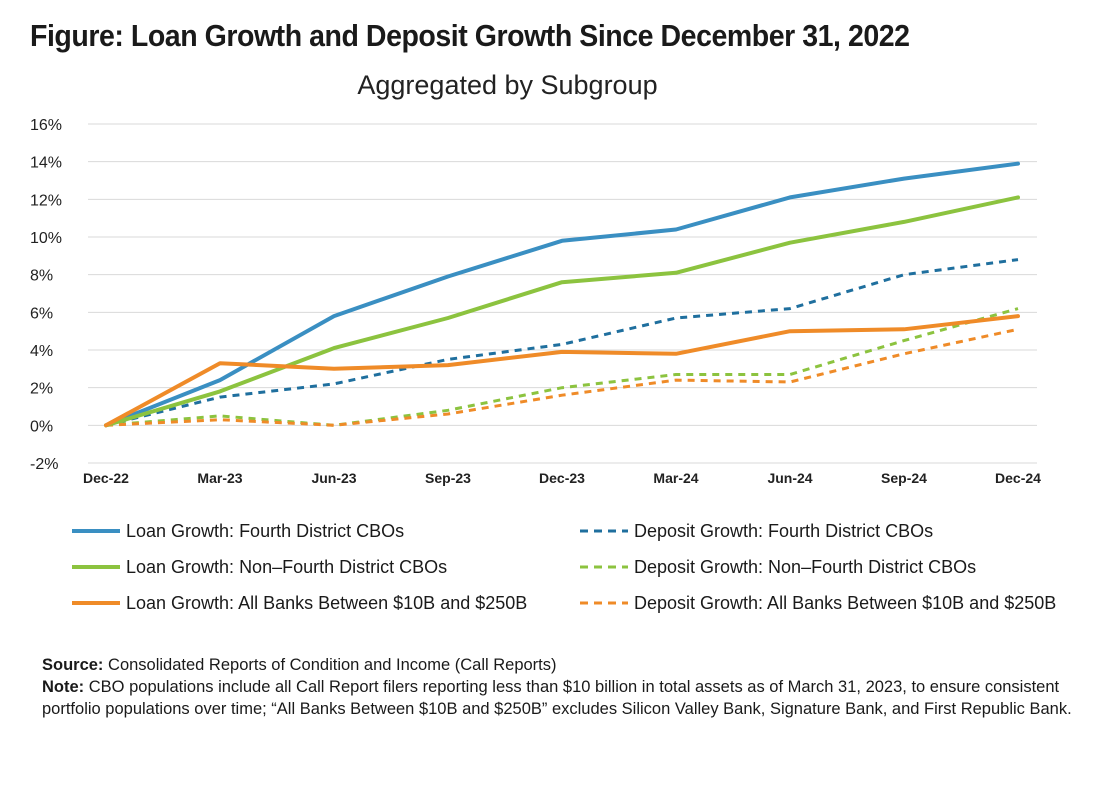 This screenshot has height=791, width=1105. I want to click on loan-series-line, so click(562, 371).